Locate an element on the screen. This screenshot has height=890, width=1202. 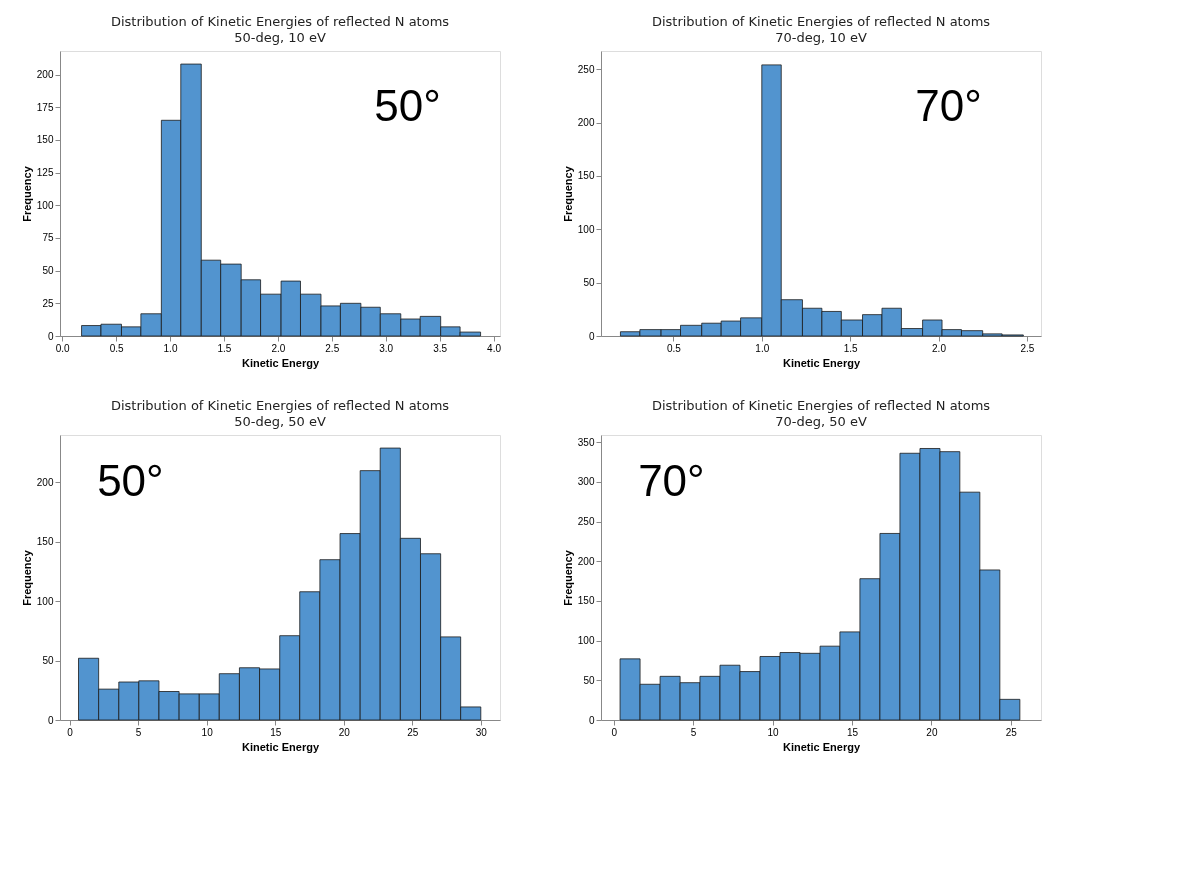
y-tick-label: 175 is located at coordinates (45, 107).